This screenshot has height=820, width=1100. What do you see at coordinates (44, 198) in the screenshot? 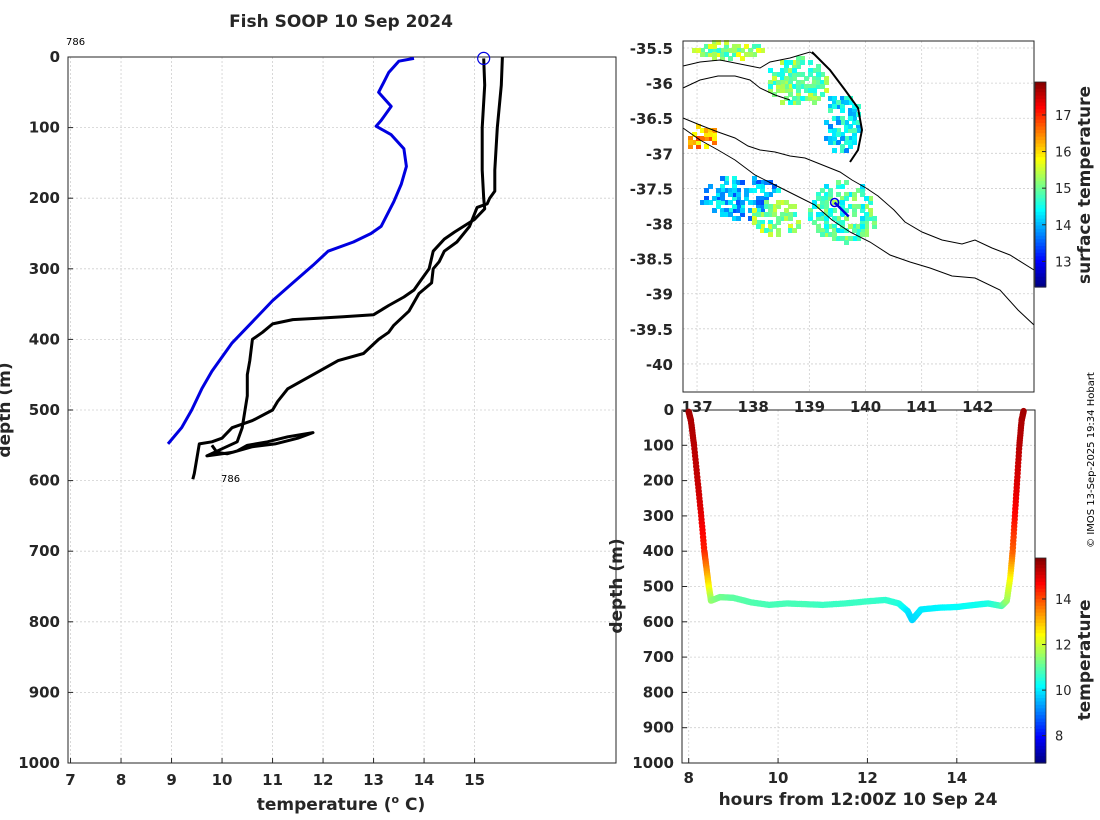
I see `profile-y-tick-label: 200` at bounding box center [44, 198].